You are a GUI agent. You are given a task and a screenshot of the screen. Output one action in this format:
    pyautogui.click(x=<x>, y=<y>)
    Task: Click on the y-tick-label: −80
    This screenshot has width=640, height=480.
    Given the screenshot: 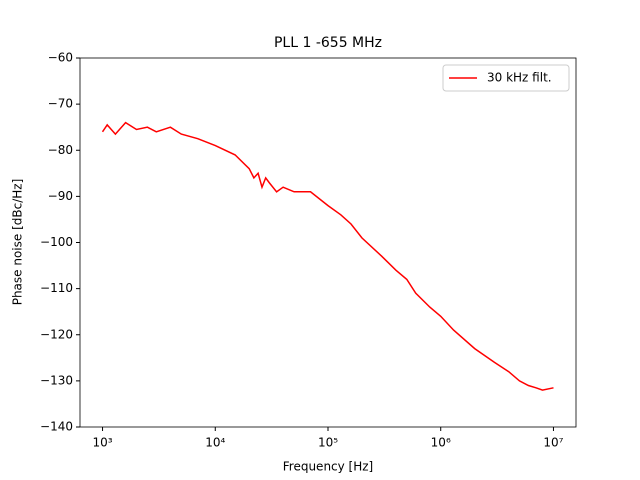 What is the action you would take?
    pyautogui.click(x=60, y=150)
    